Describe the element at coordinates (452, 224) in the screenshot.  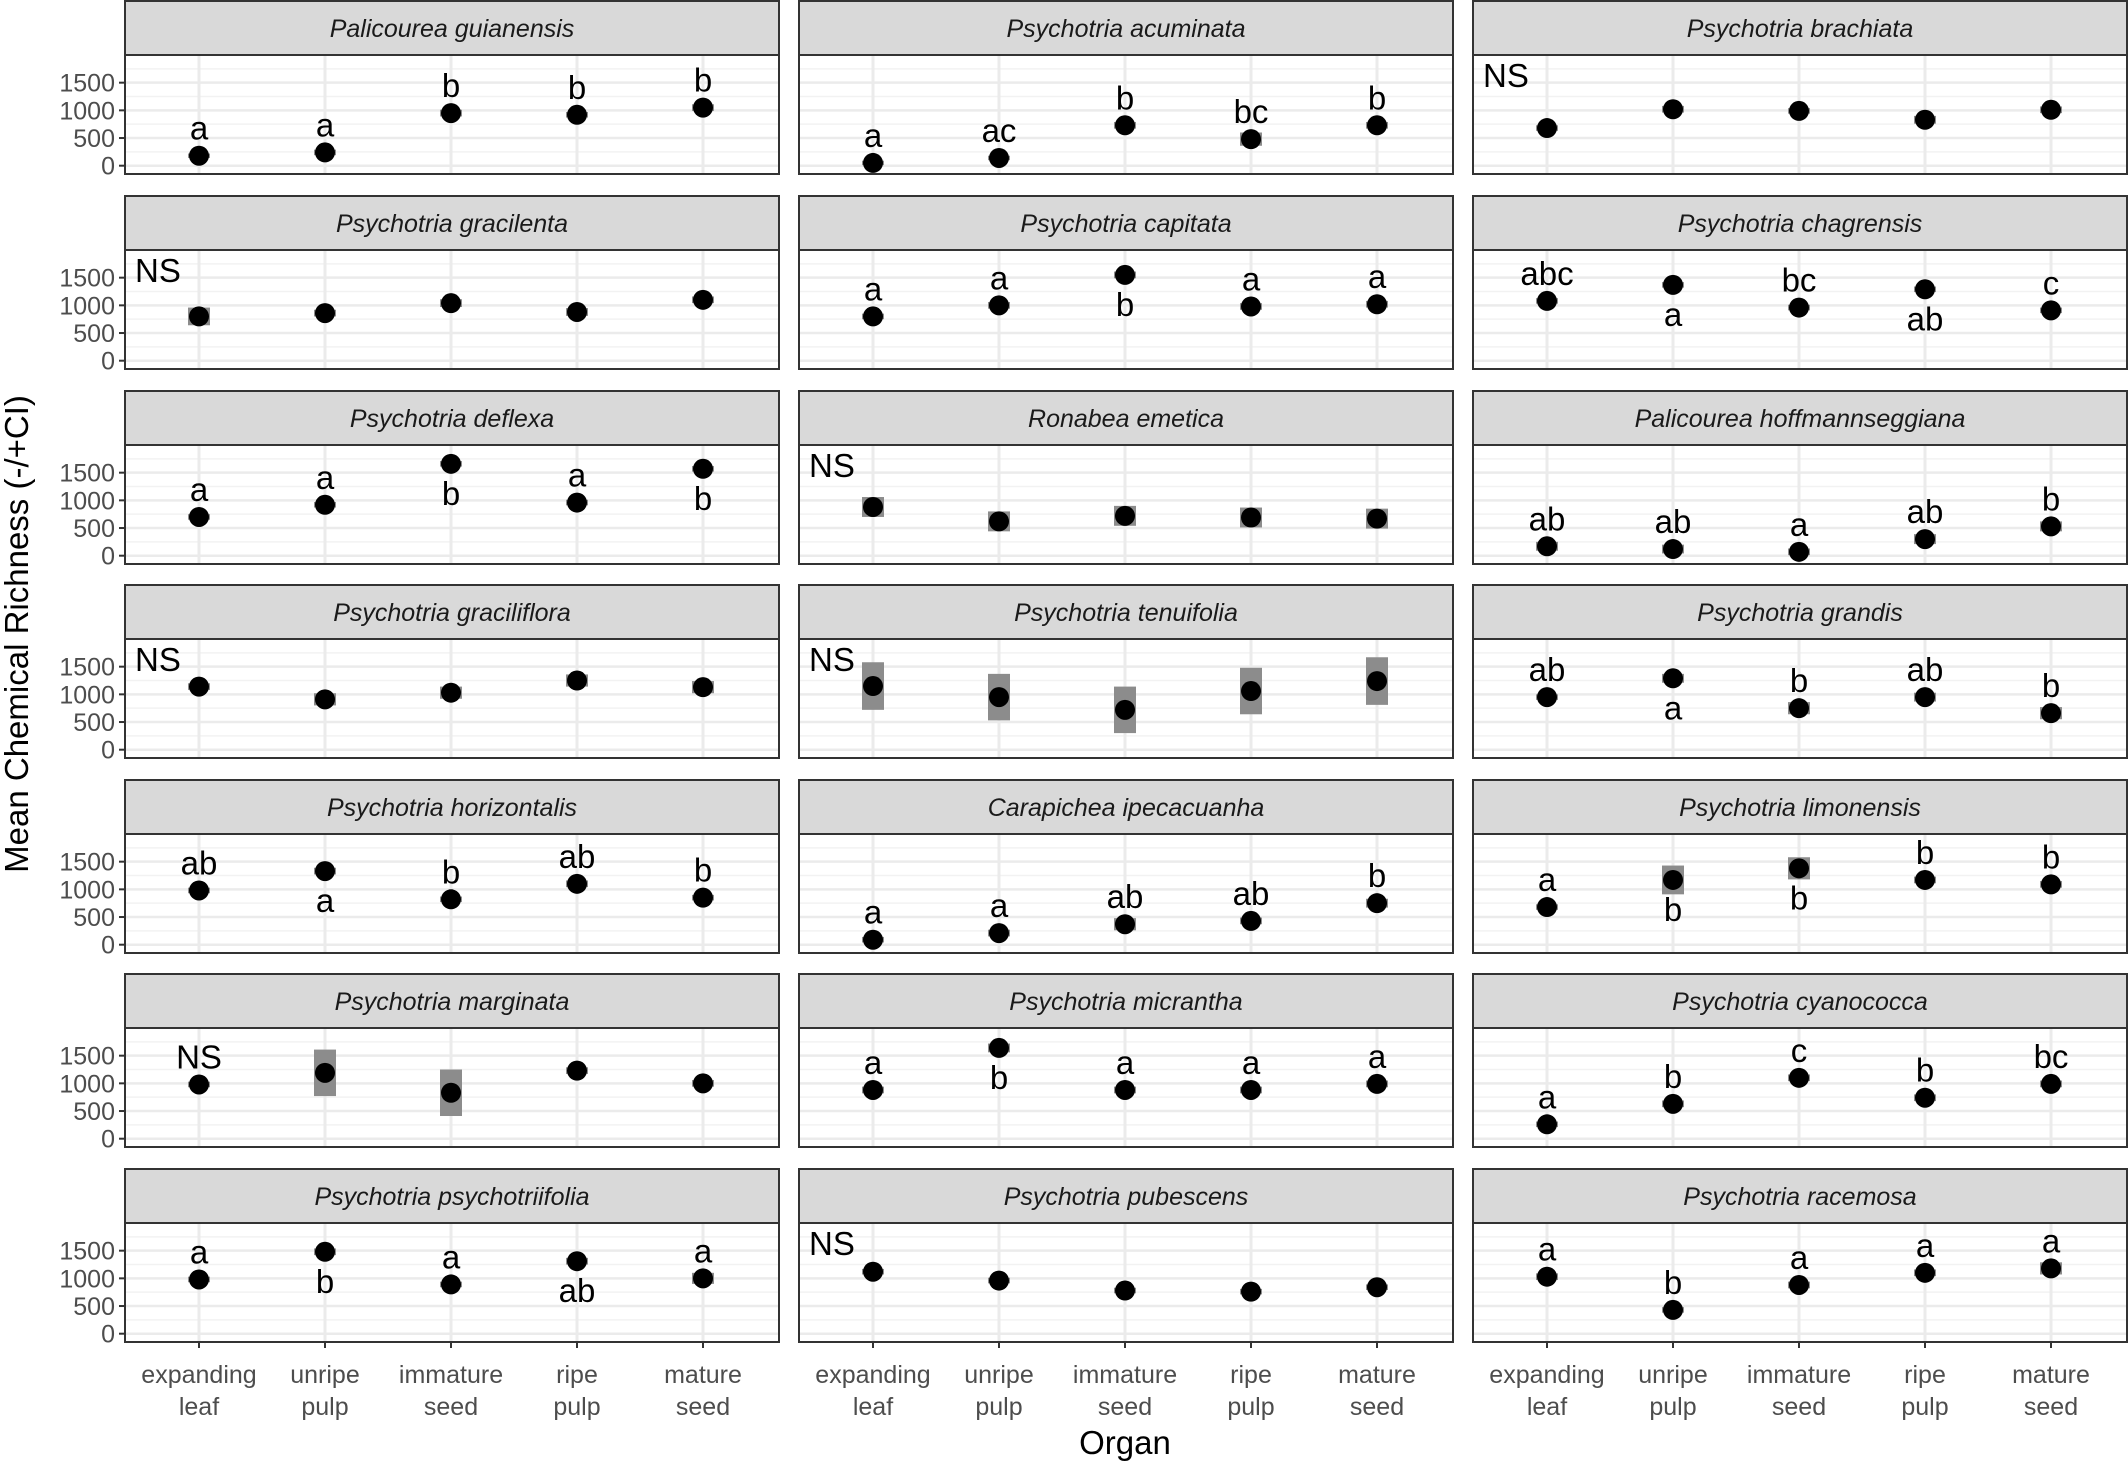
I see `facet-title: Psychotria gracilenta` at that location.